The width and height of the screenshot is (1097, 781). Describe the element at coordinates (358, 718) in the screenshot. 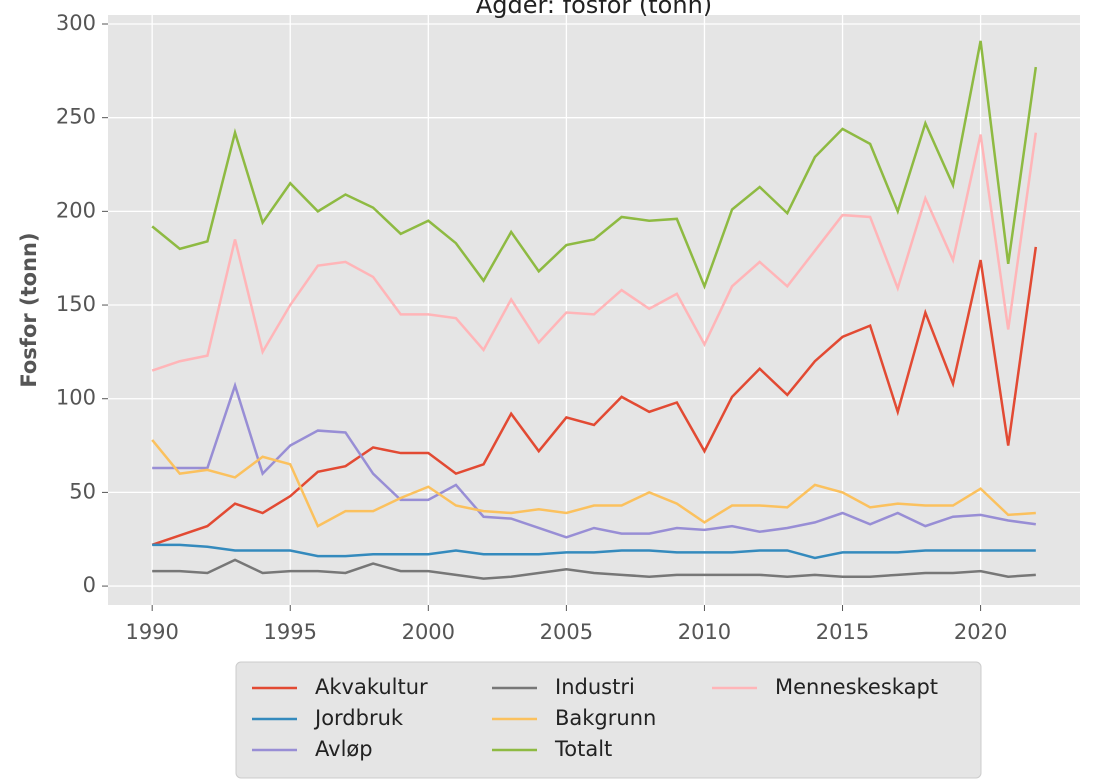

I see `legend-label: Jordbruk` at that location.